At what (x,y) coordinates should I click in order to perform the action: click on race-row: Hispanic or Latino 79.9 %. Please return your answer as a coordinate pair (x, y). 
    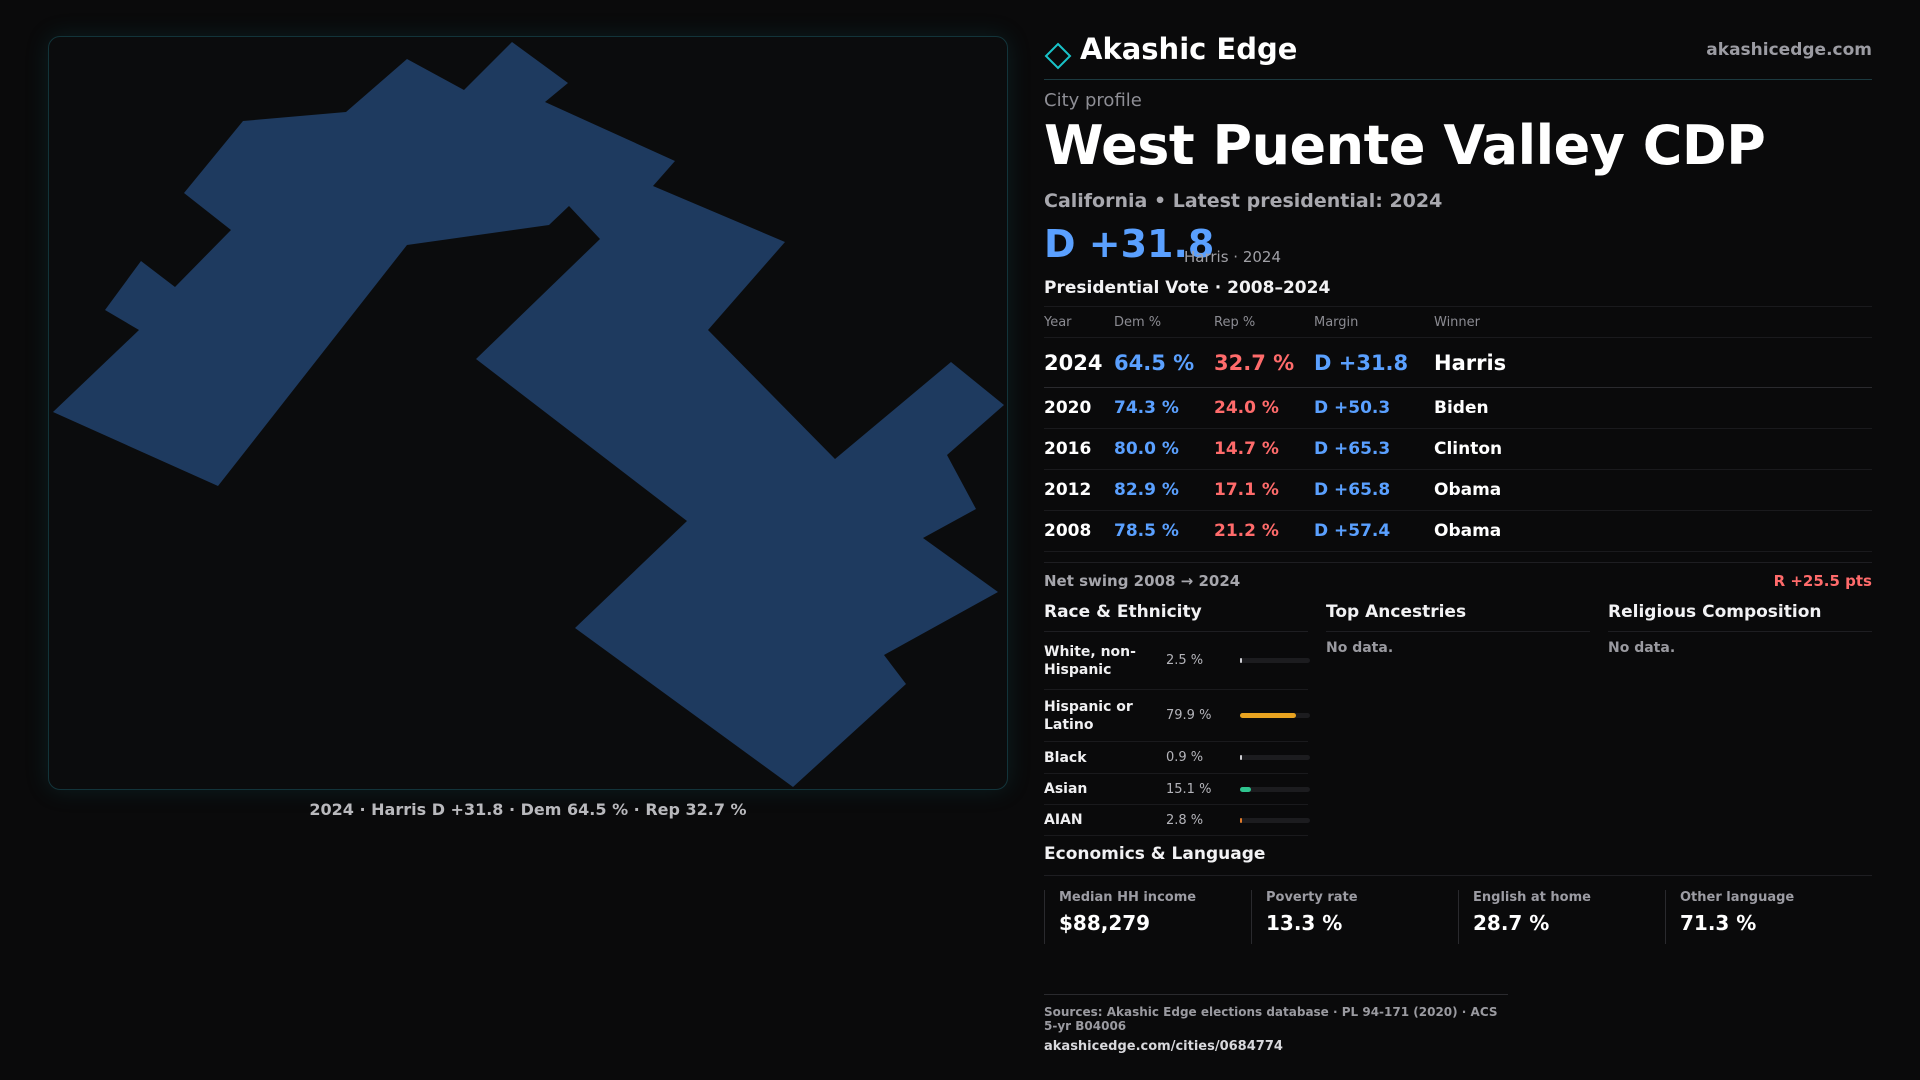
    Looking at the image, I should click on (1177, 716).